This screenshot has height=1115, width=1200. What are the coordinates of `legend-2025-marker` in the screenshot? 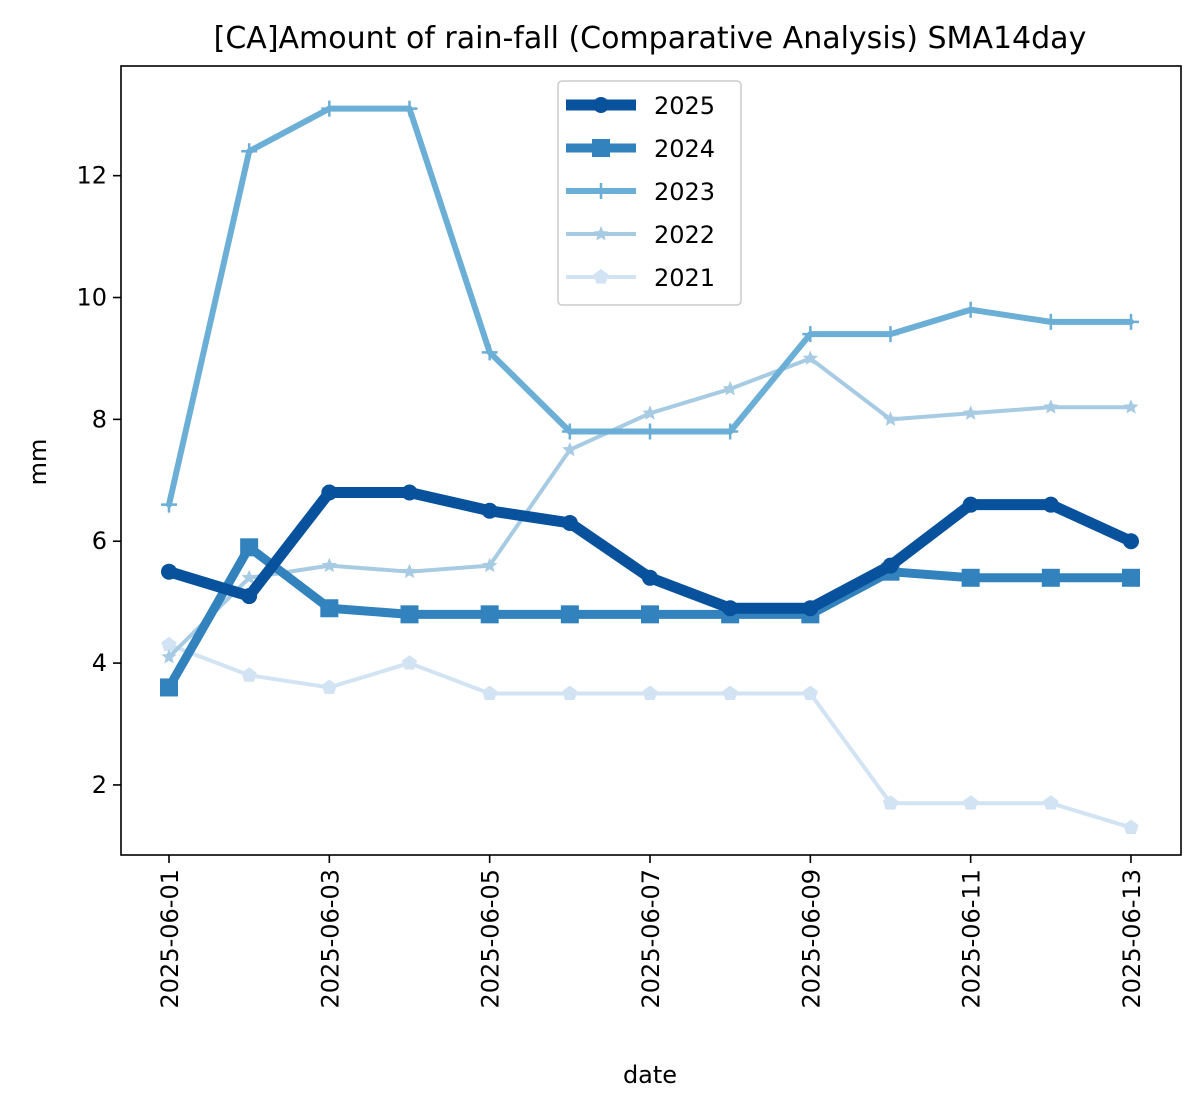 It's located at (601, 105).